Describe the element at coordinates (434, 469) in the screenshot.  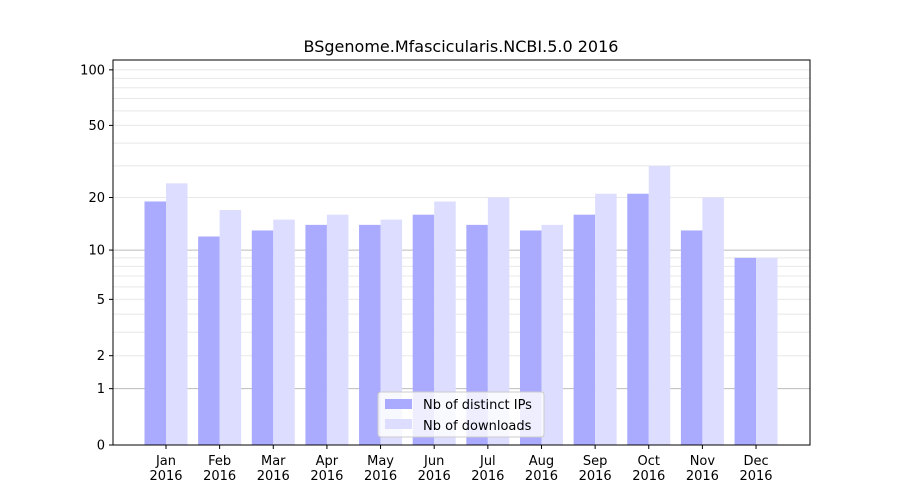
I see `x-tick-label: Jun 2016` at that location.